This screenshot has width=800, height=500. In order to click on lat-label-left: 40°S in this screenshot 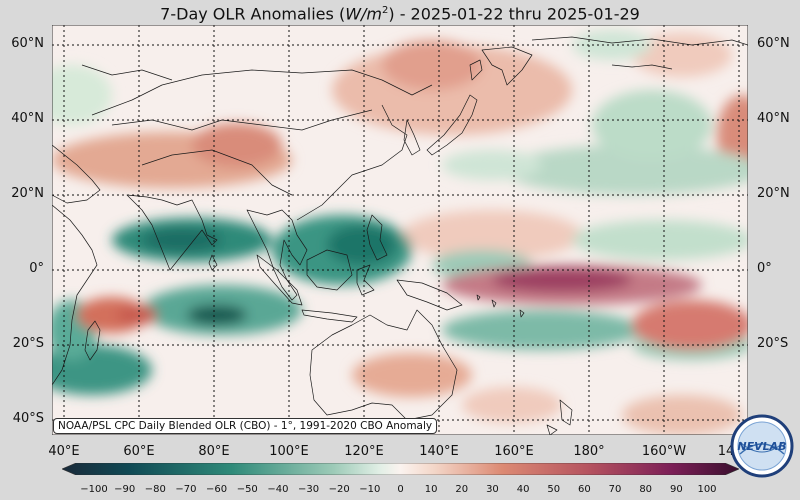, I will do `click(28, 418)`.